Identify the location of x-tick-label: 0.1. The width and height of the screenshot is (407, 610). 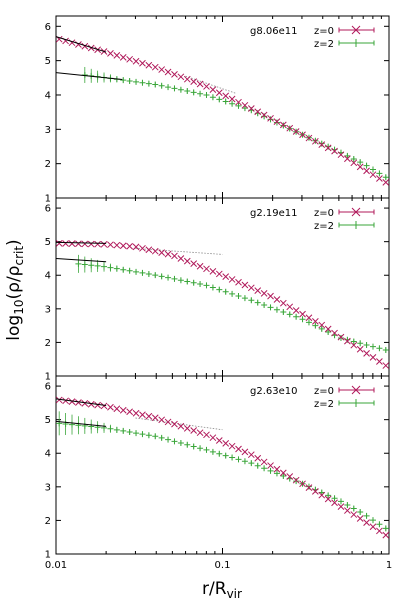
(223, 565).